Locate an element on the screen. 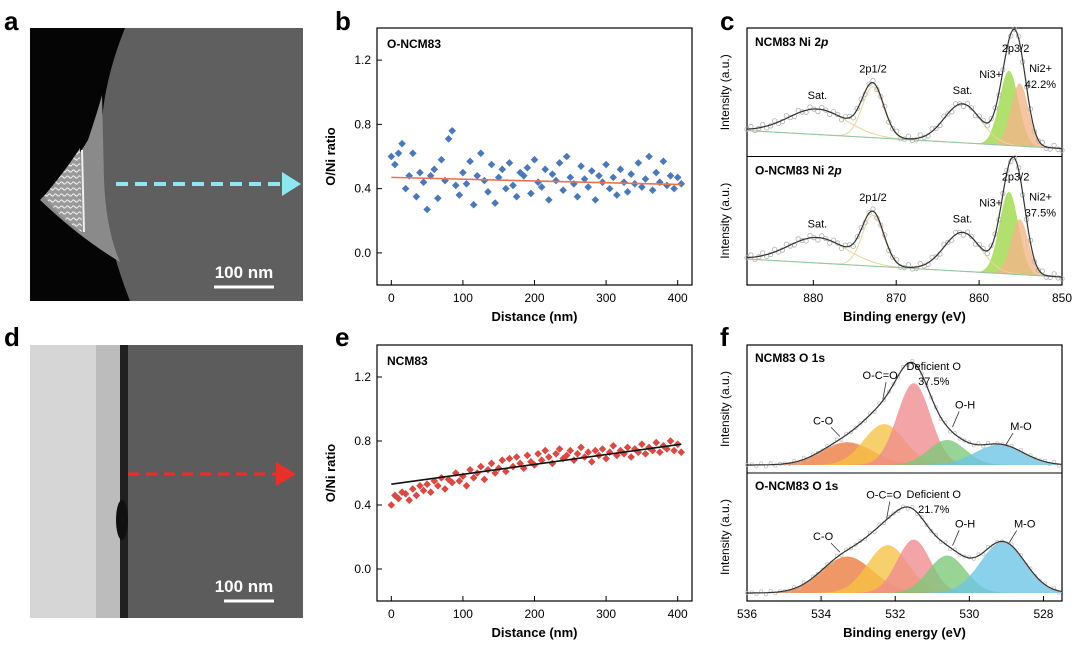  baseline is located at coordinates (904, 268).